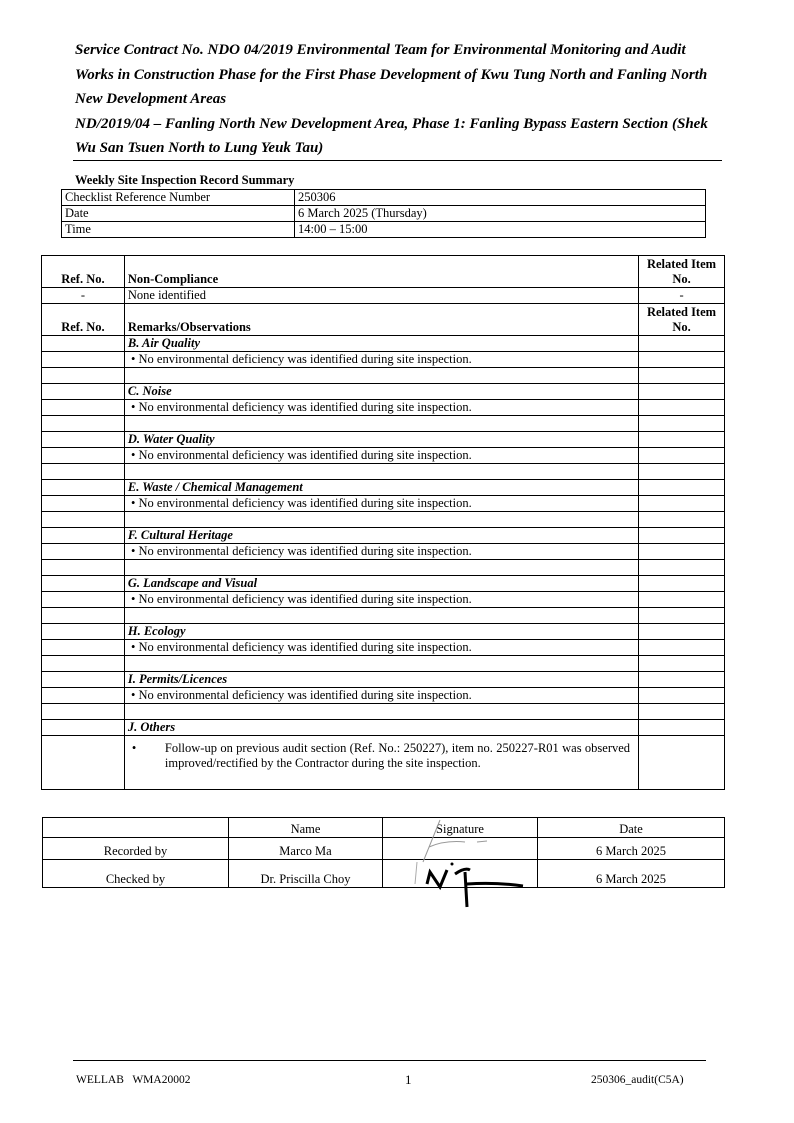 Image resolution: width=794 pixels, height=1123 pixels. I want to click on footer-left: WELLAB WMA20002, so click(133, 1080).